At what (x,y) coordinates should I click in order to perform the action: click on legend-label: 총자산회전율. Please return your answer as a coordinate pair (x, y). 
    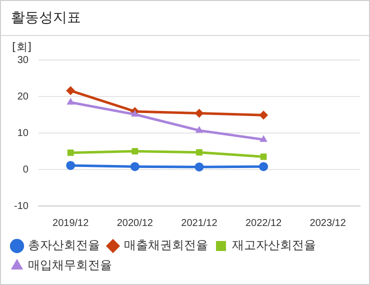
    Looking at the image, I should click on (64, 245).